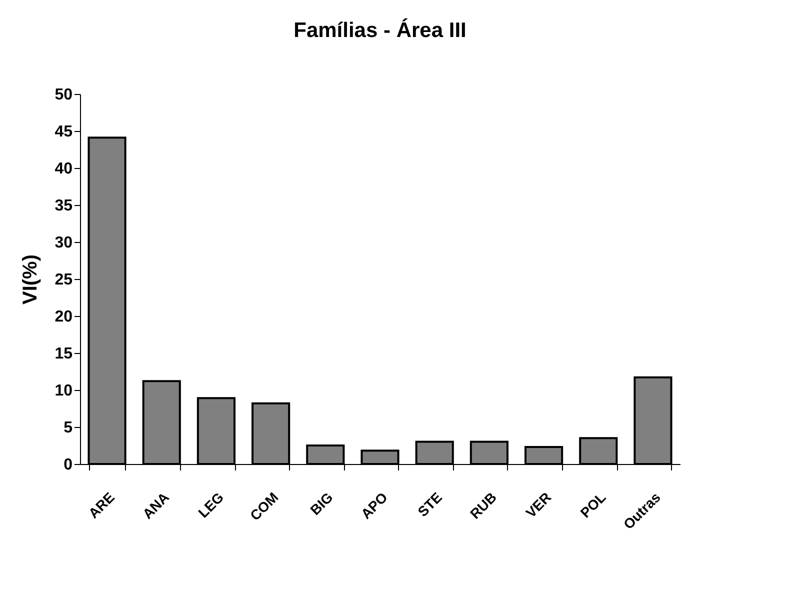 The height and width of the screenshot is (613, 805). Describe the element at coordinates (63, 317) in the screenshot. I see `y-tick-label: 20` at that location.